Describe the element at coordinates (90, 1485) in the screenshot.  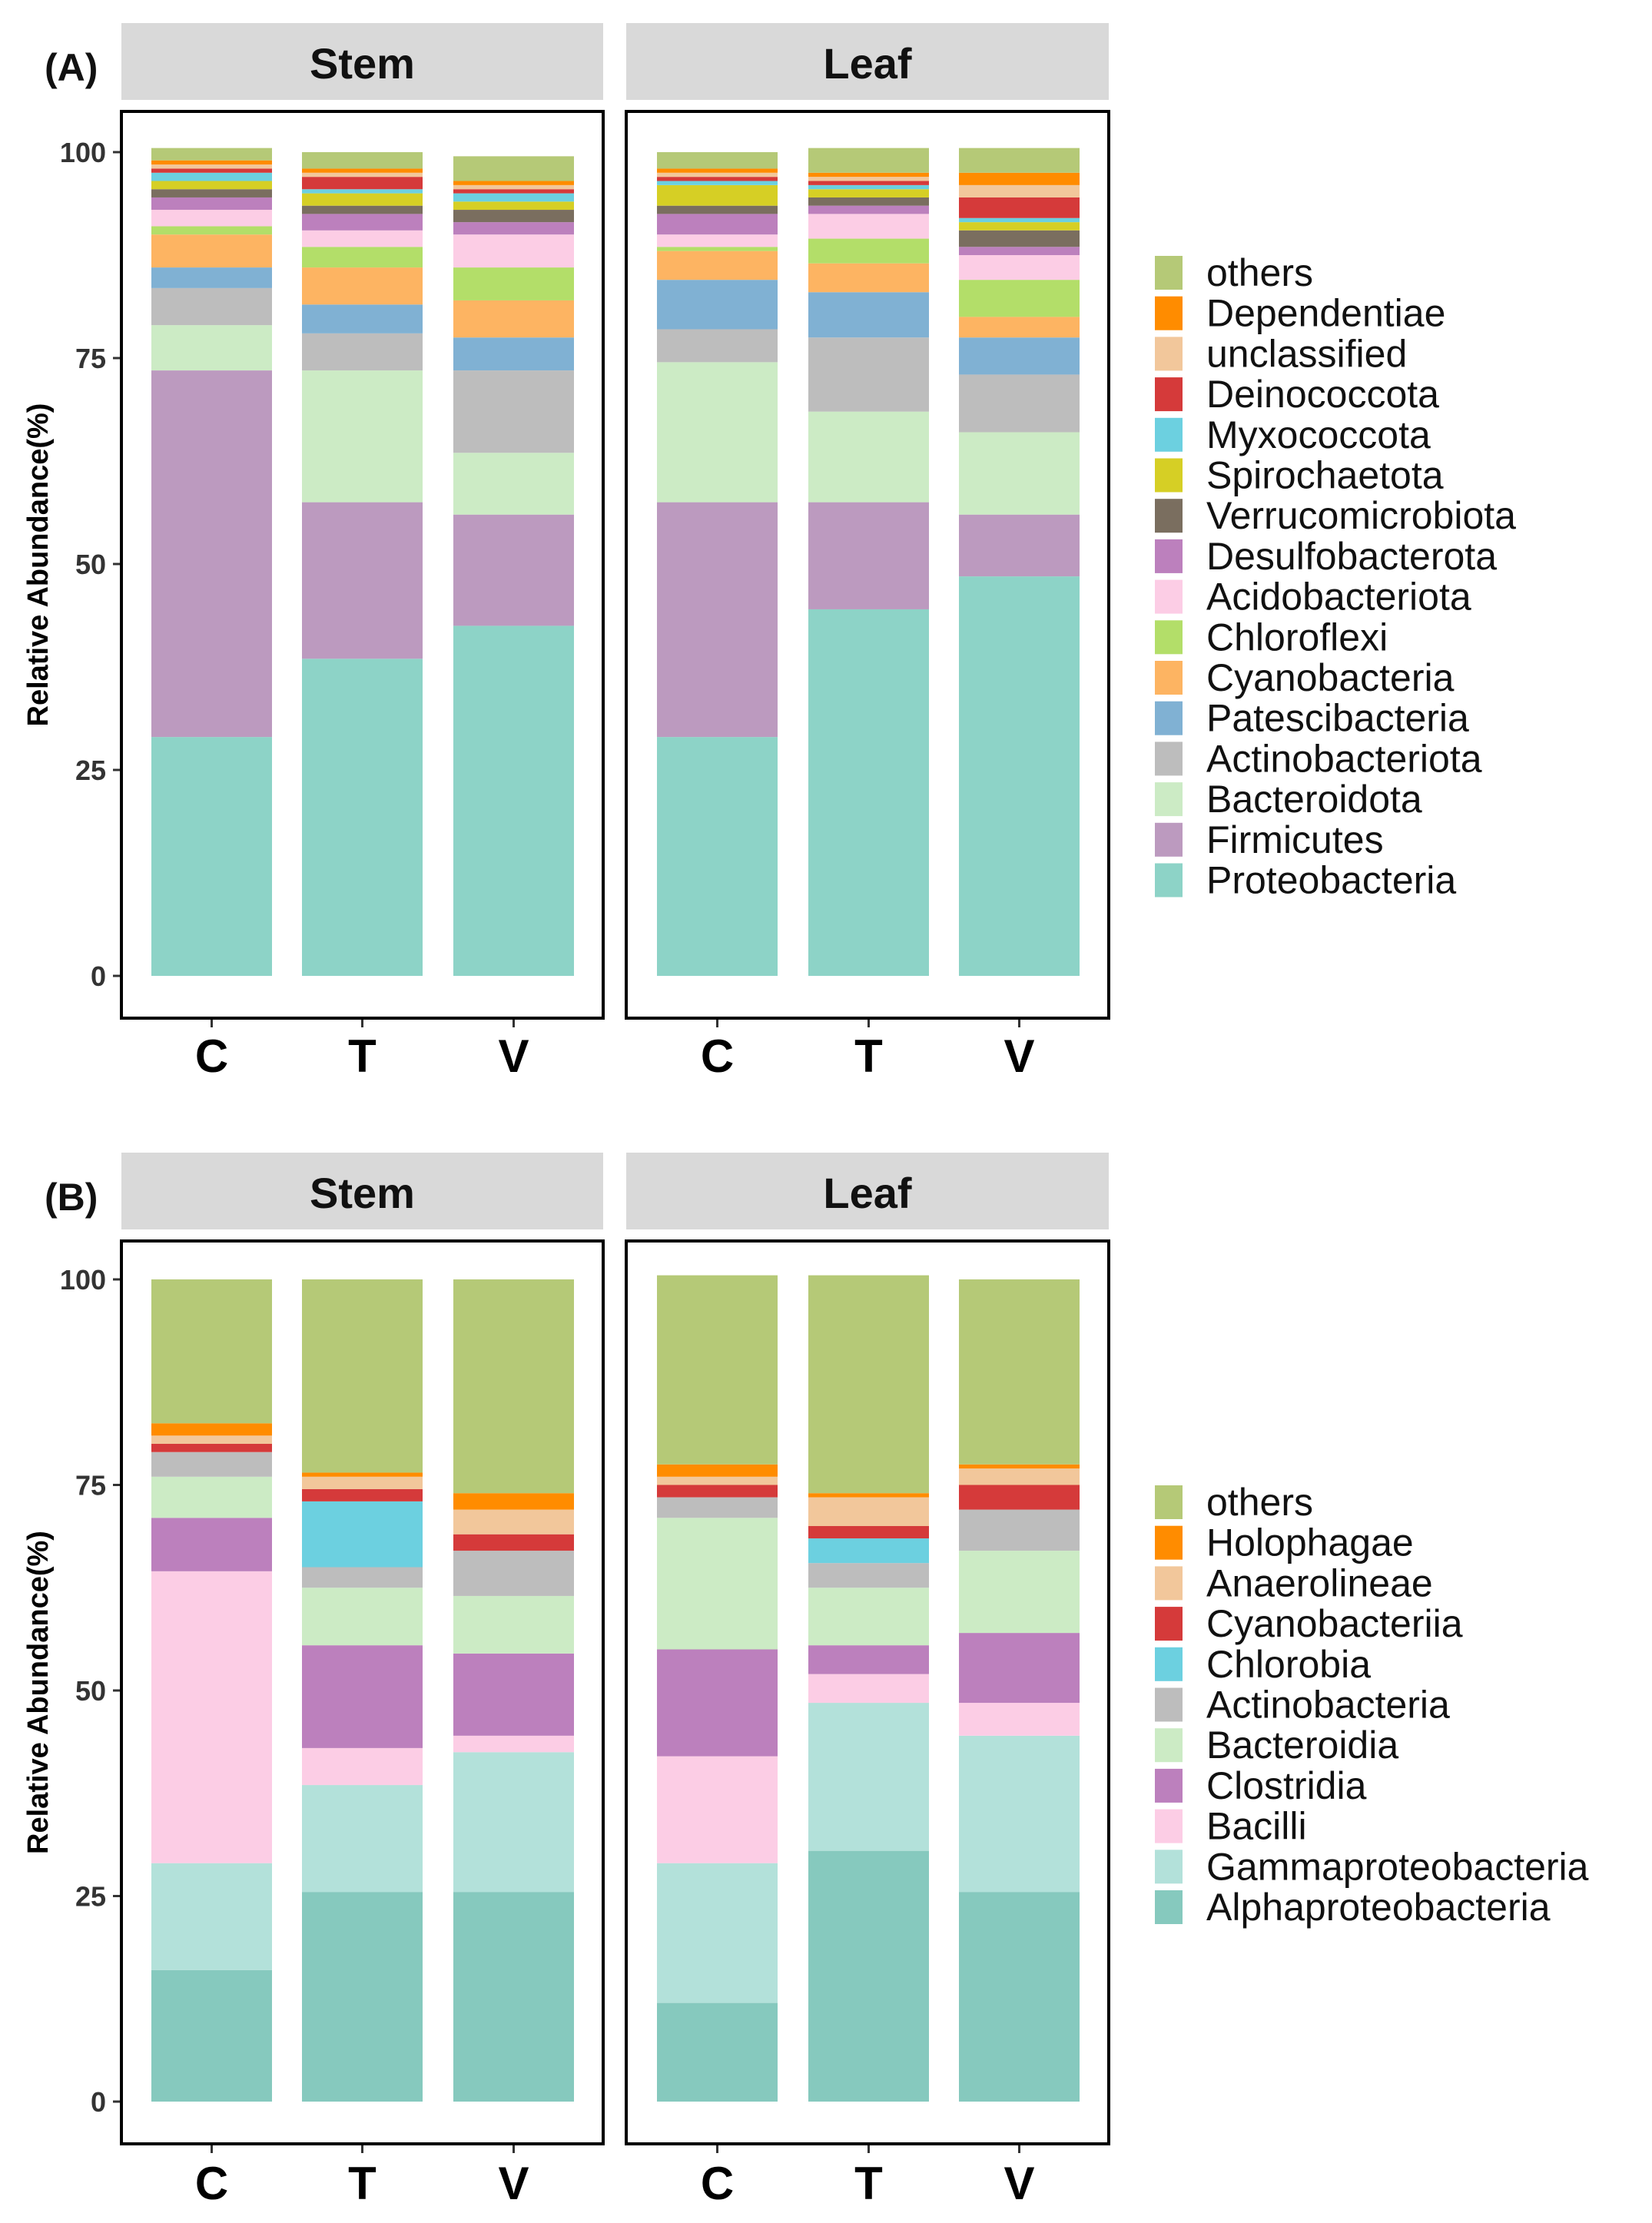
I see `y-tick-label: 75` at that location.